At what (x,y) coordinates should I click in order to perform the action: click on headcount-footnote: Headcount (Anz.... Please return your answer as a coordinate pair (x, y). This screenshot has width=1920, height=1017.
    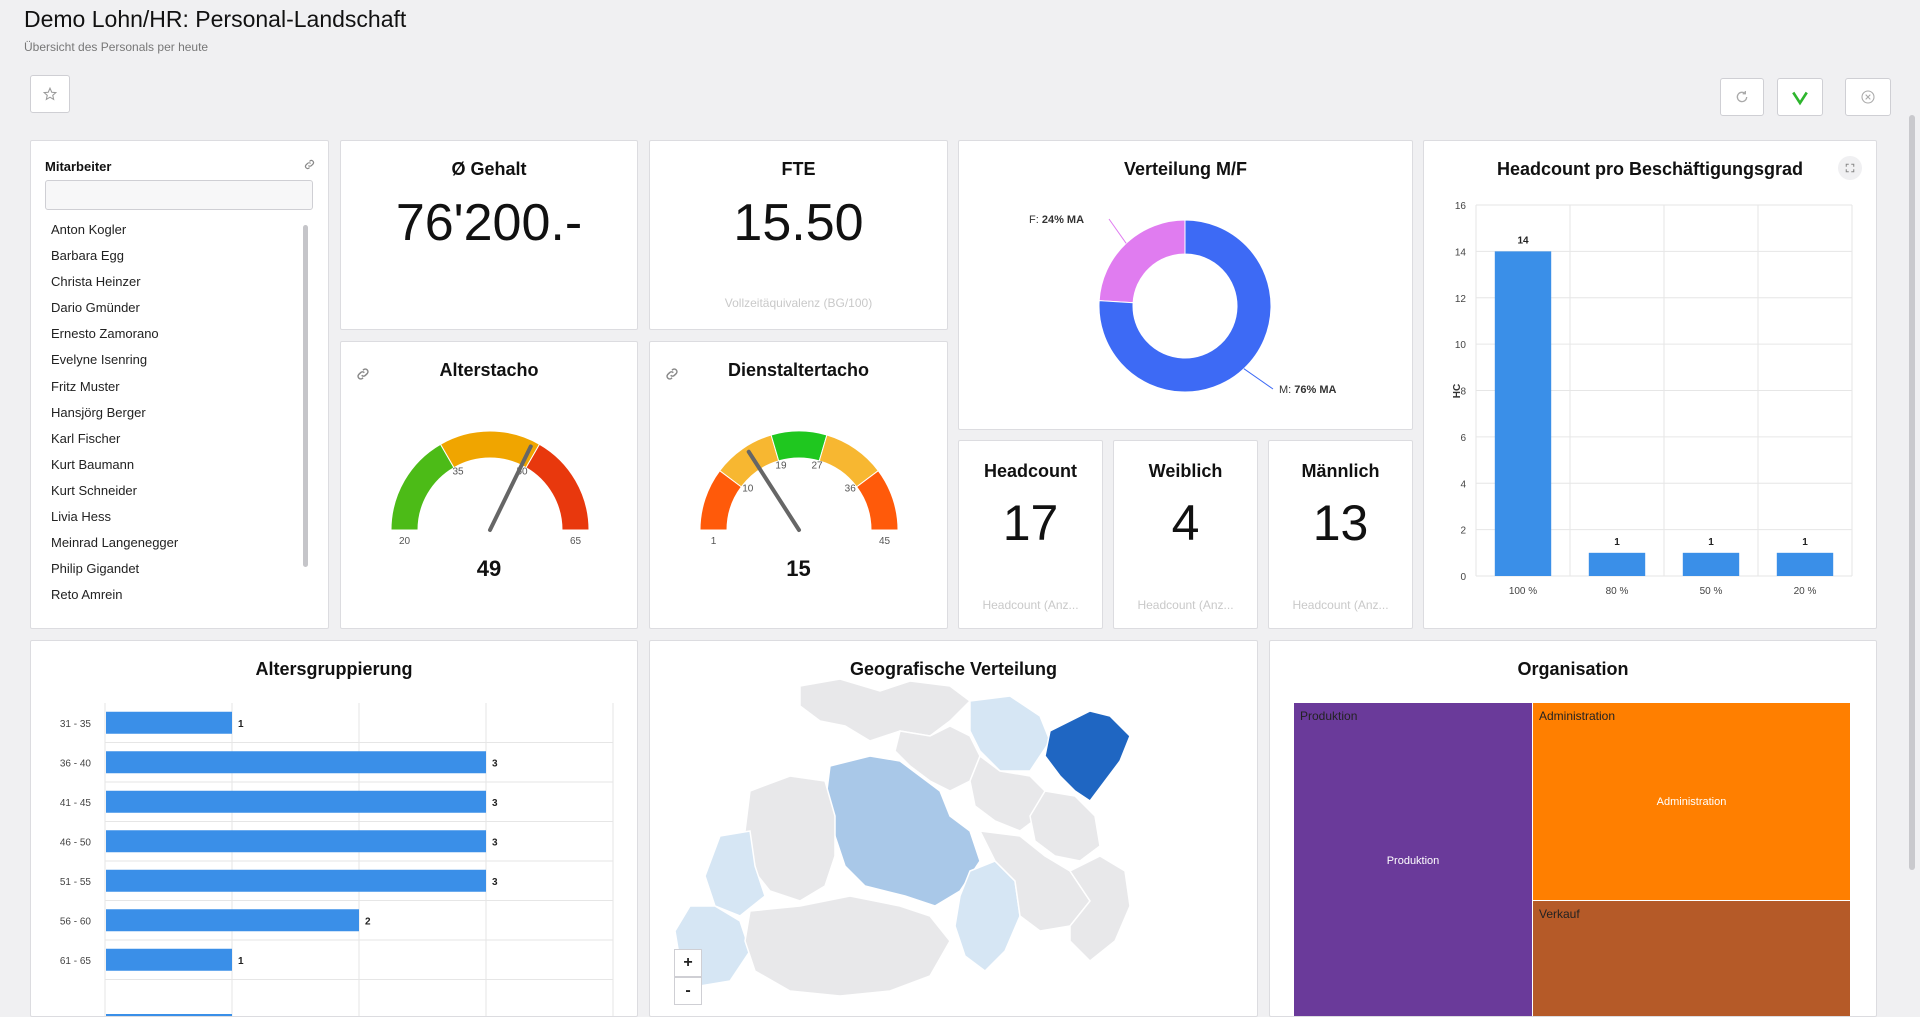
    Looking at the image, I should click on (1030, 605).